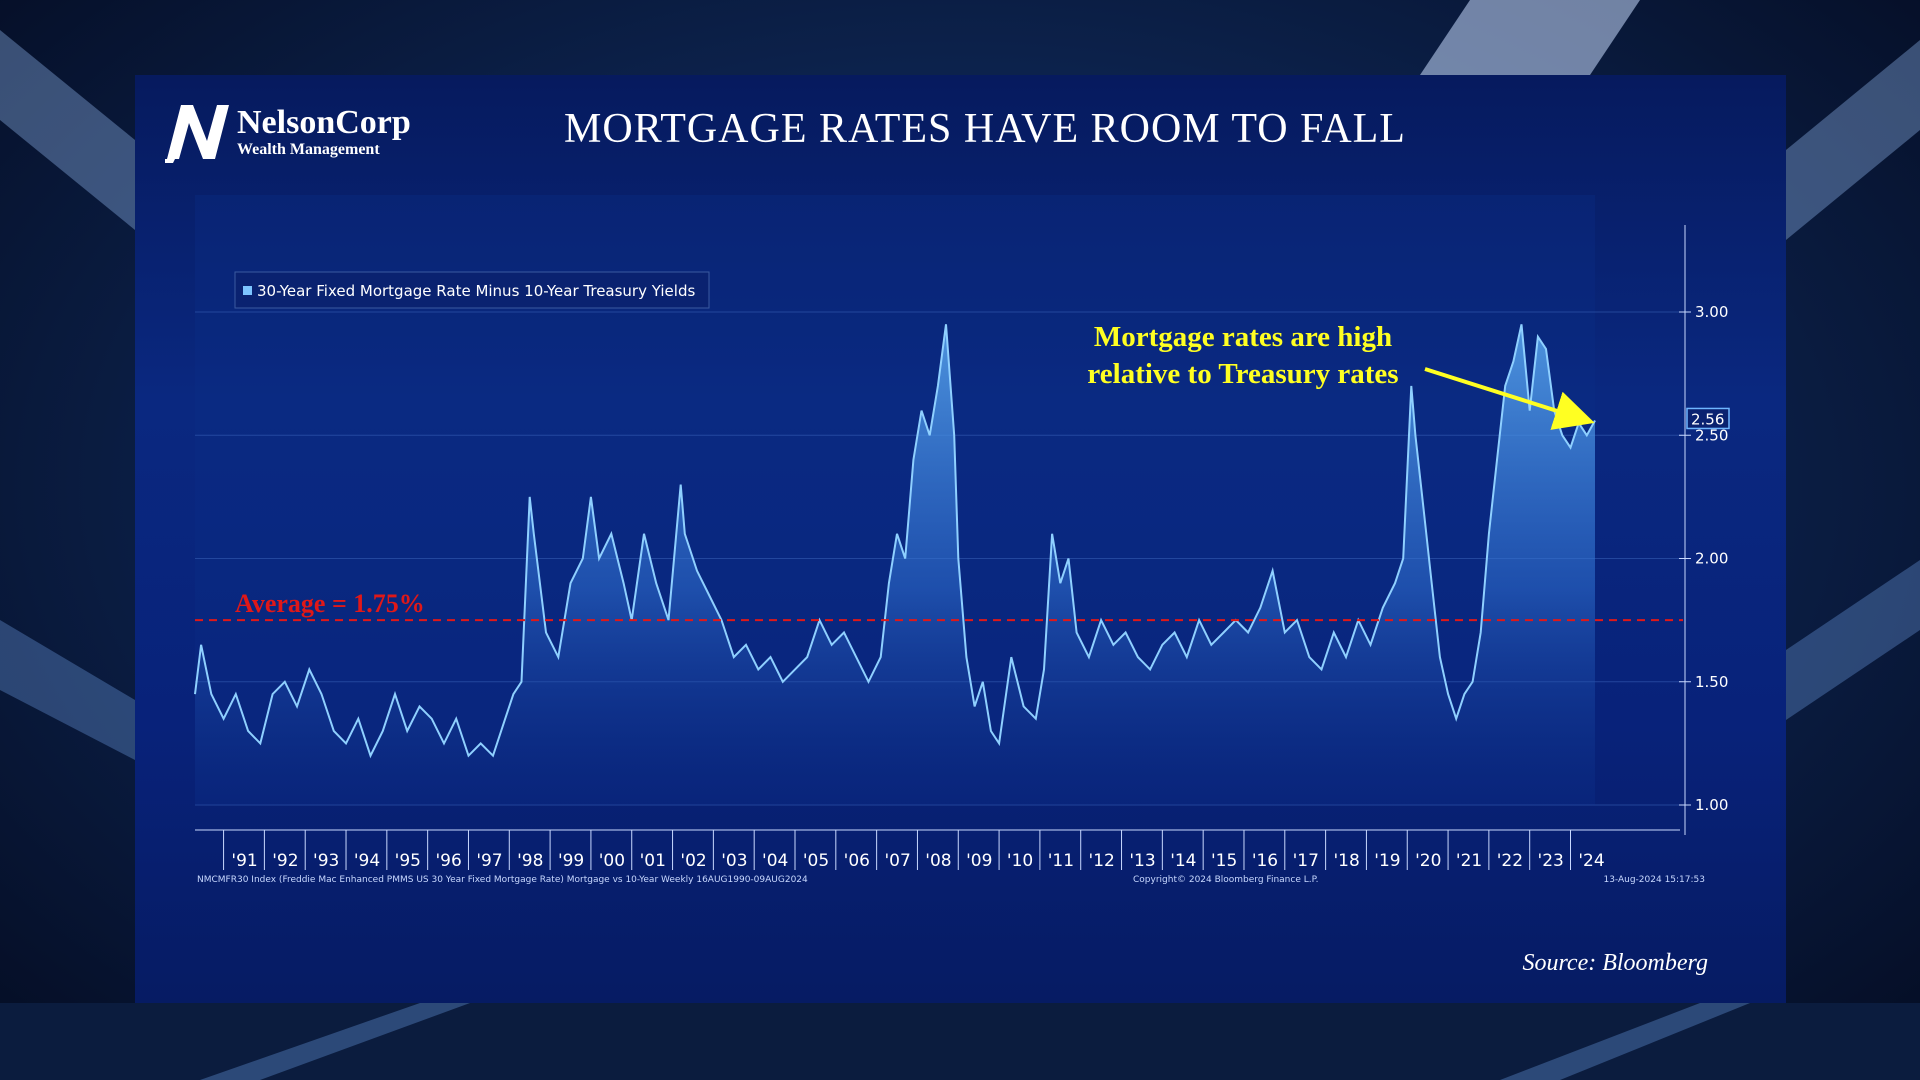 This screenshot has width=1920, height=1080. I want to click on x-tick-label: '96, so click(448, 861).